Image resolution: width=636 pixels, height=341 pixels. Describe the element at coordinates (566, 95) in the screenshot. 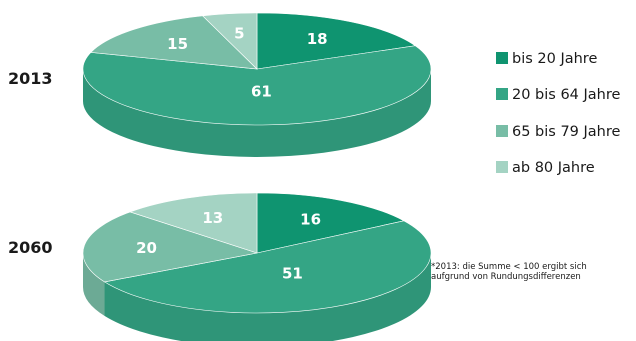

I see `legend-label-20-to-64: 20 bis 64 Jahre` at that location.